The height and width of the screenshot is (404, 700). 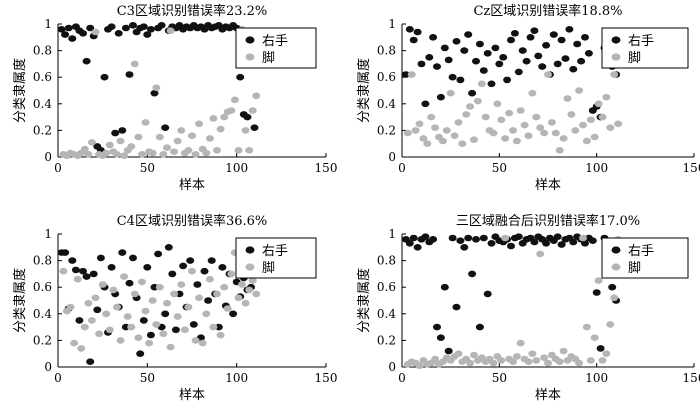 What do you see at coordinates (386, 104) in the screenshot?
I see `y-tick-label: 0.4` at bounding box center [386, 104].